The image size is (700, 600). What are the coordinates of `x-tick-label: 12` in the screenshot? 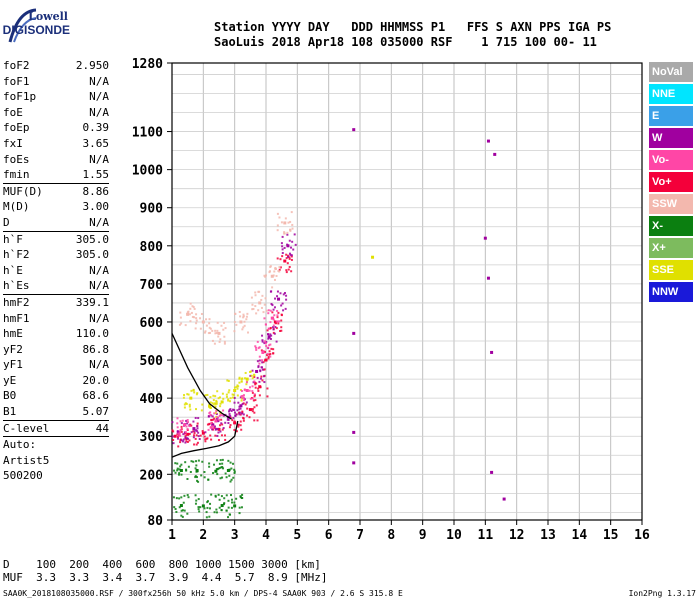 It's located at (517, 535).